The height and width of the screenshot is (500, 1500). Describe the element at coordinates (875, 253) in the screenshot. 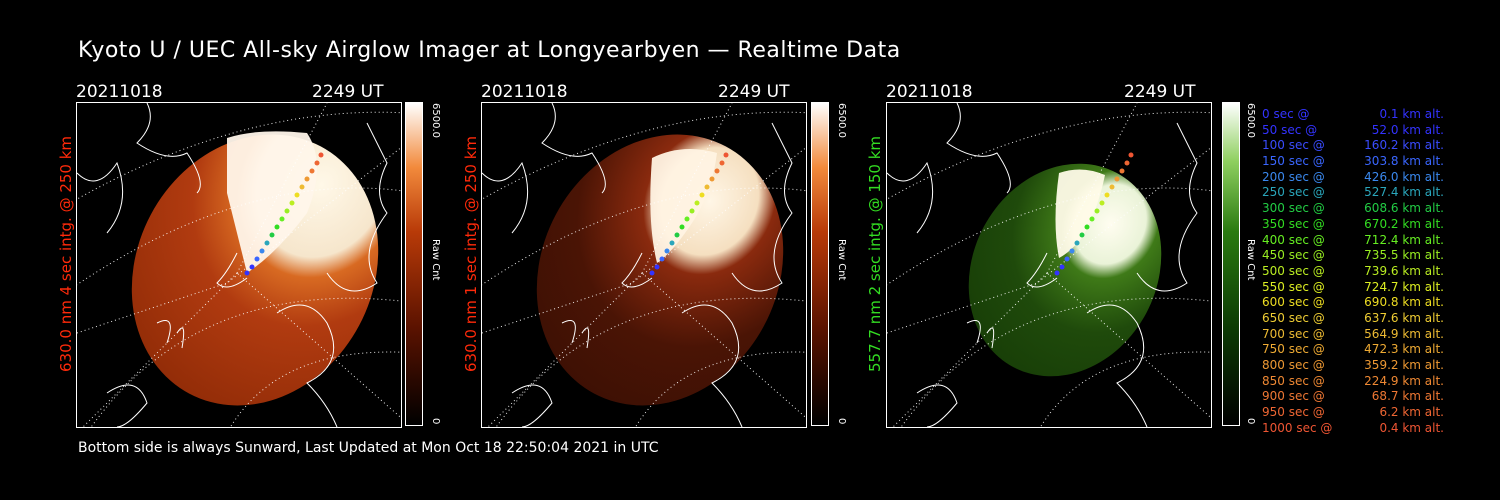

I see `panel-3-channel-label: 557.7 nm 2 sec intg. @ 150 km` at that location.